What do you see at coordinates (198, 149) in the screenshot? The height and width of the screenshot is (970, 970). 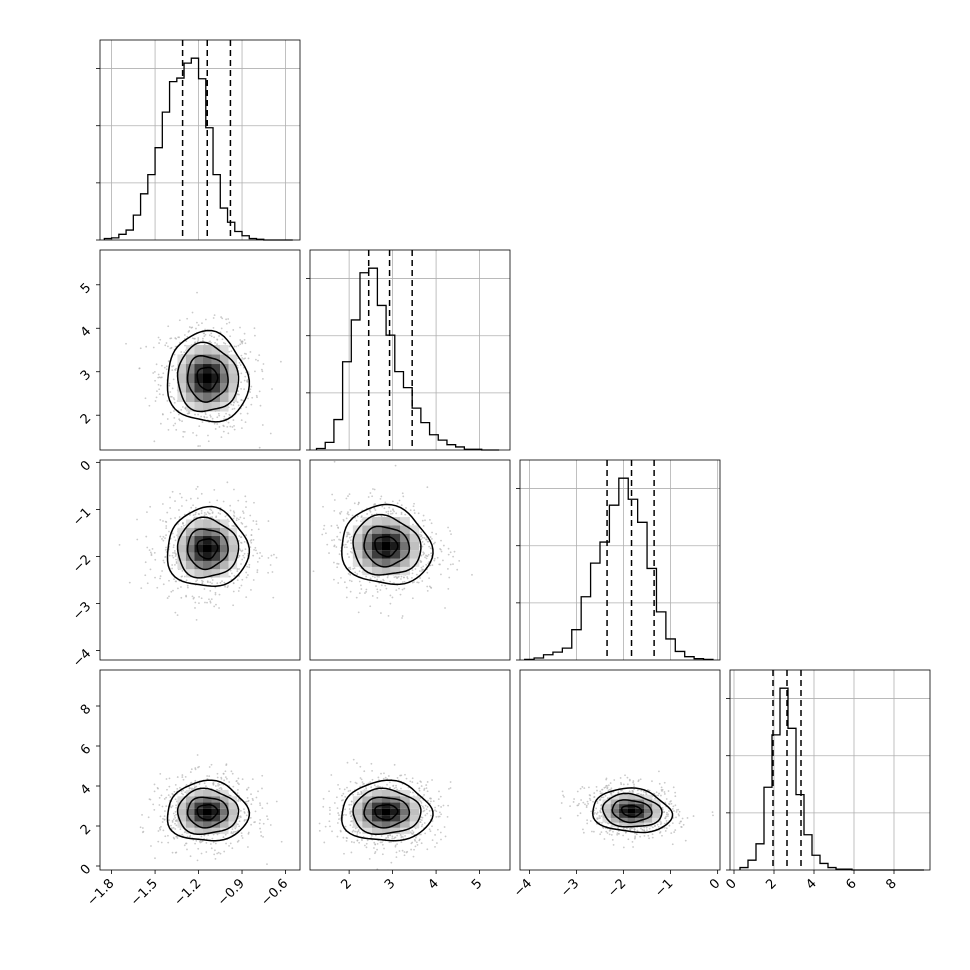 I see `histogram-step` at bounding box center [198, 149].